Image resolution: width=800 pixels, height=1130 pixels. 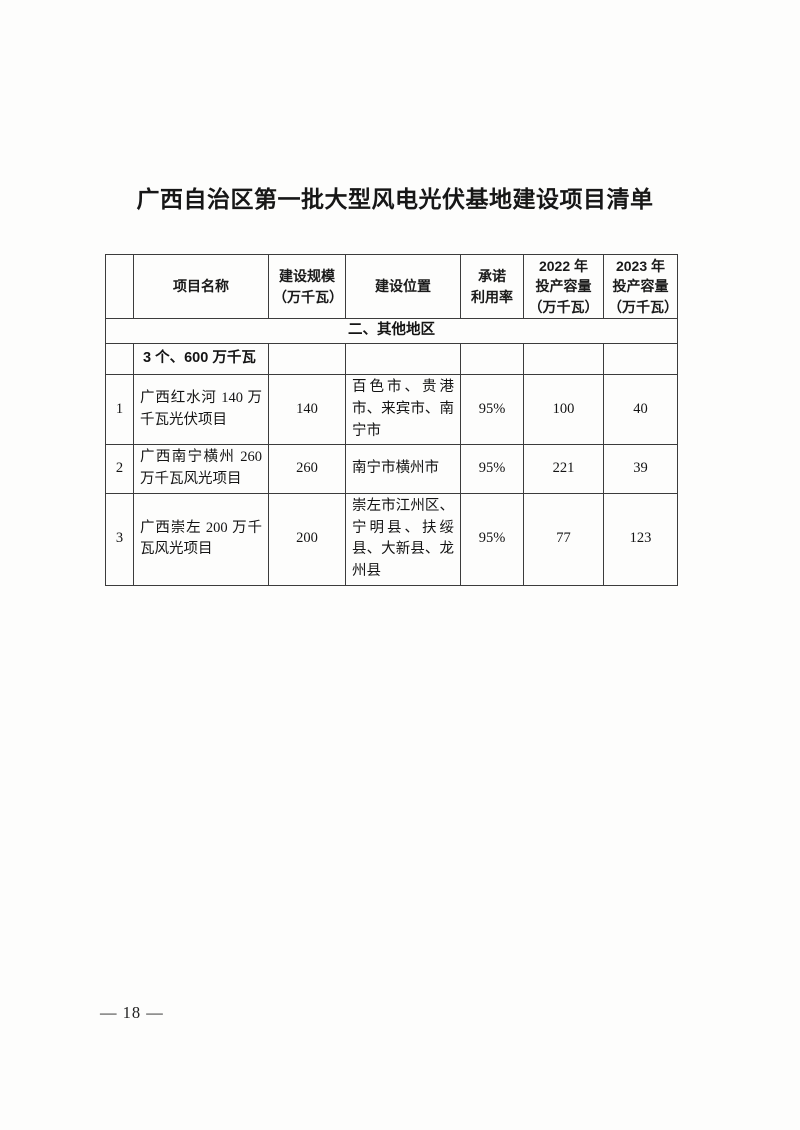 I want to click on row-number: 1, so click(x=119, y=409).